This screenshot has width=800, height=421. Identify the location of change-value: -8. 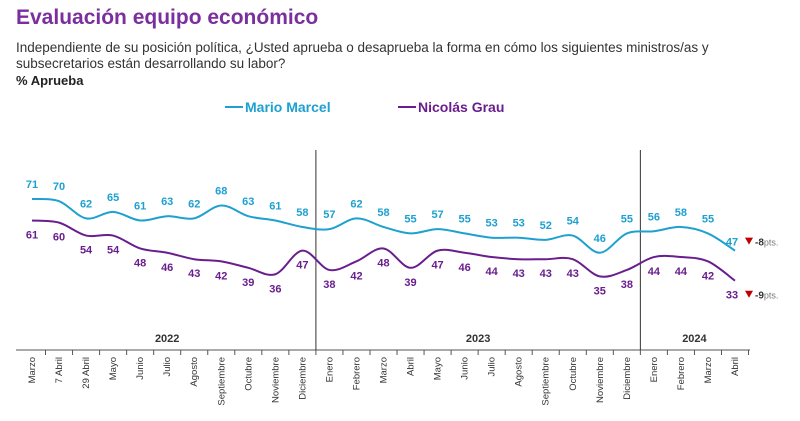
(759, 243).